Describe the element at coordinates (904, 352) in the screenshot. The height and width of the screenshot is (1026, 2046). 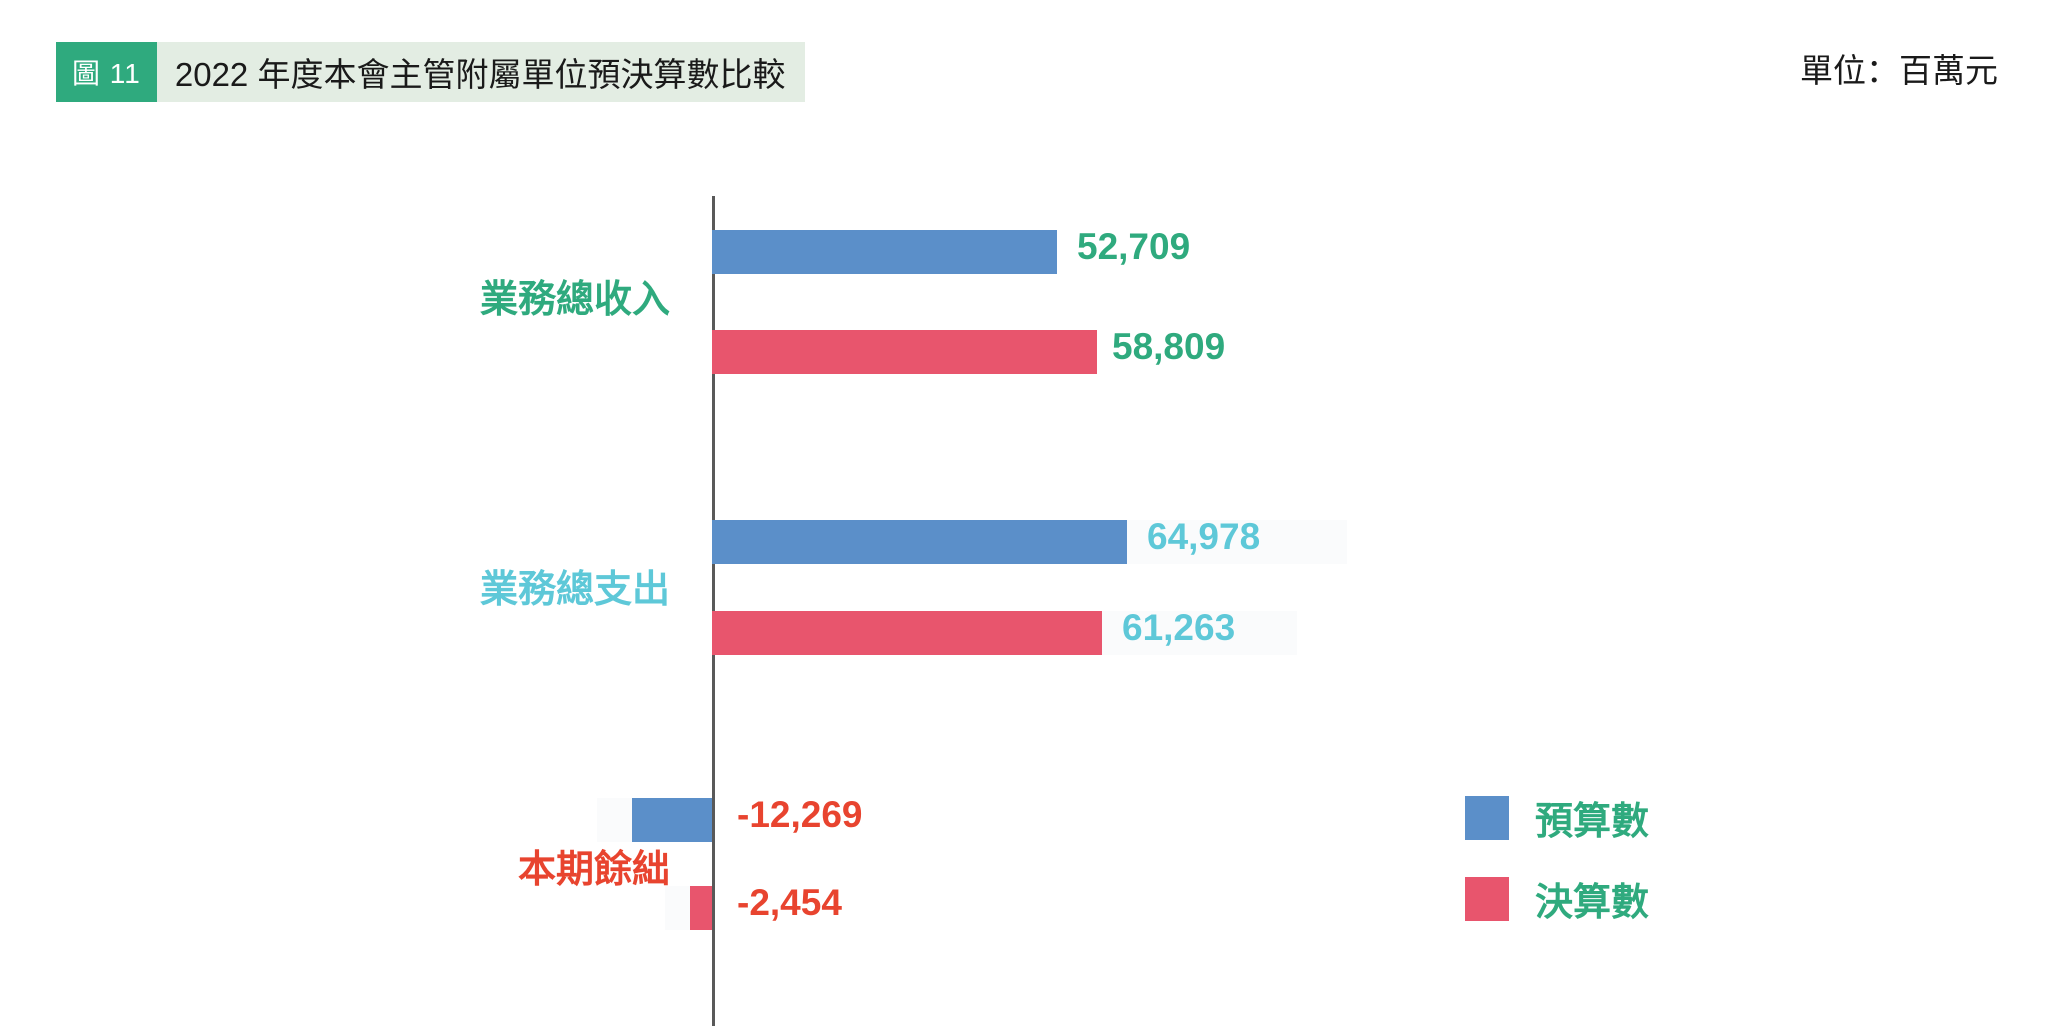
I see `bar-income-actual` at that location.